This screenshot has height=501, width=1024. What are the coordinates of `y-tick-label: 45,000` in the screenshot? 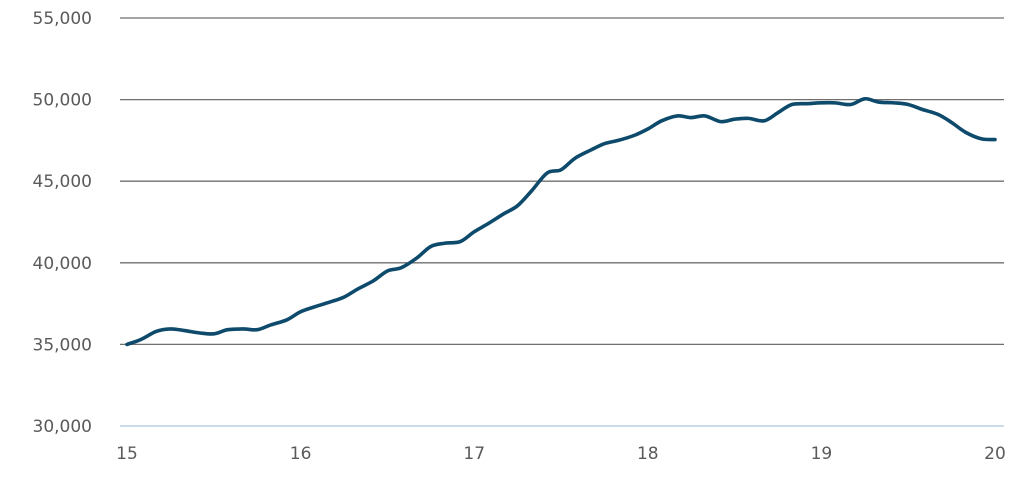 It's located at (62, 182).